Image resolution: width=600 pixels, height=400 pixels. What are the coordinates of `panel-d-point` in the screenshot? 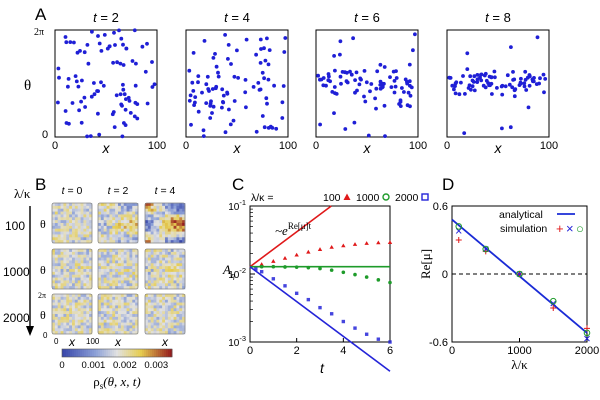 It's located at (587, 333).